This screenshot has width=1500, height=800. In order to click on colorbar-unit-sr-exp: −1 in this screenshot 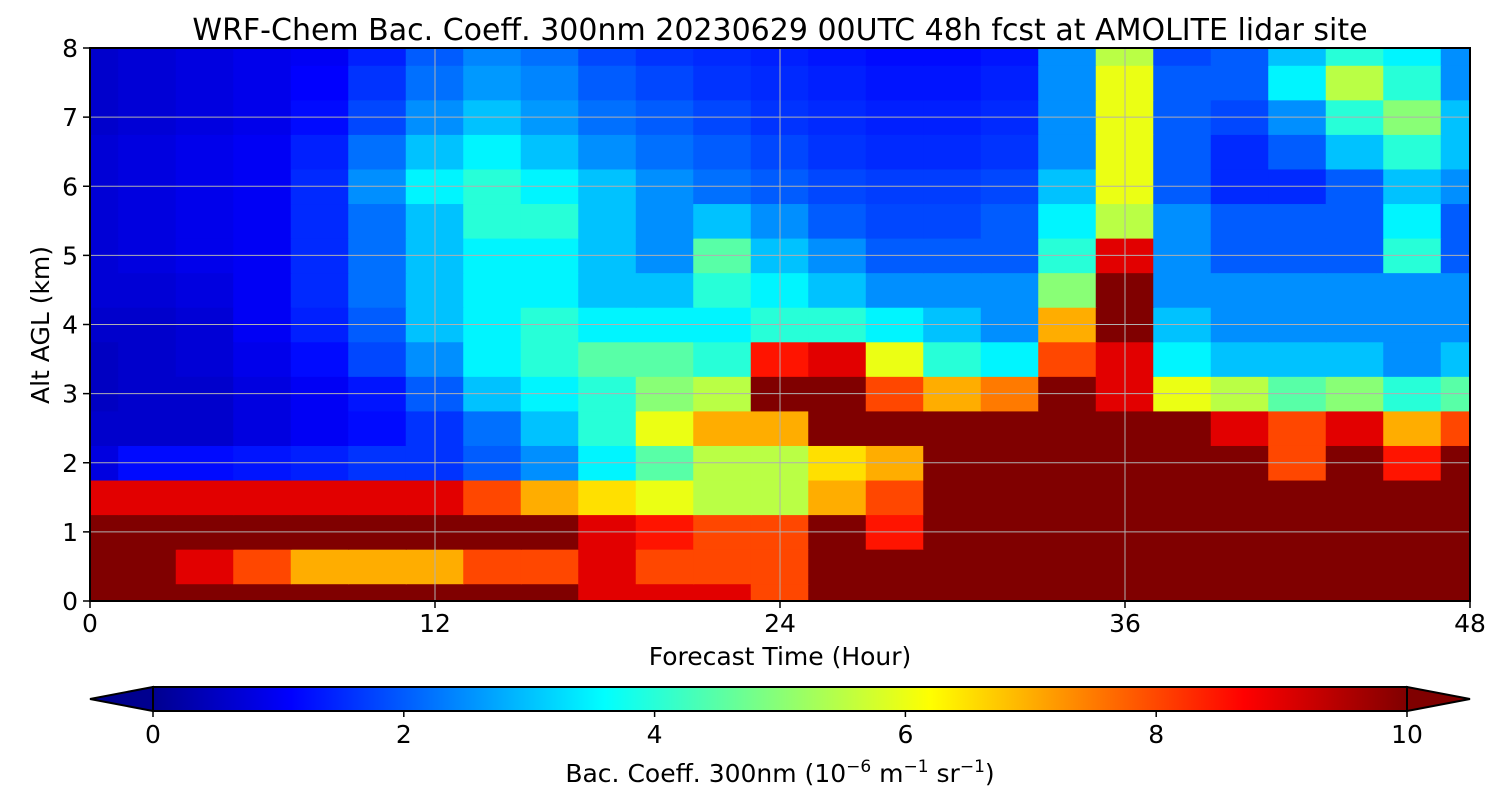, I will do `click(972, 767)`.